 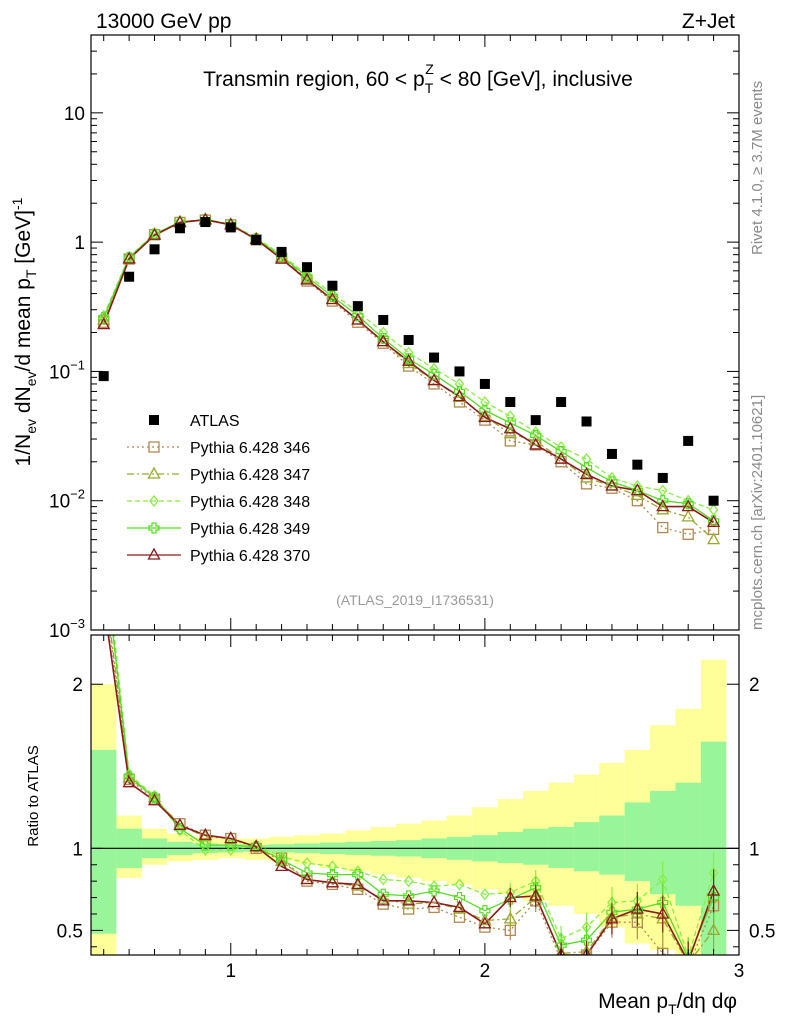 What do you see at coordinates (409, 362) in the screenshot?
I see `data-point-p347` at bounding box center [409, 362].